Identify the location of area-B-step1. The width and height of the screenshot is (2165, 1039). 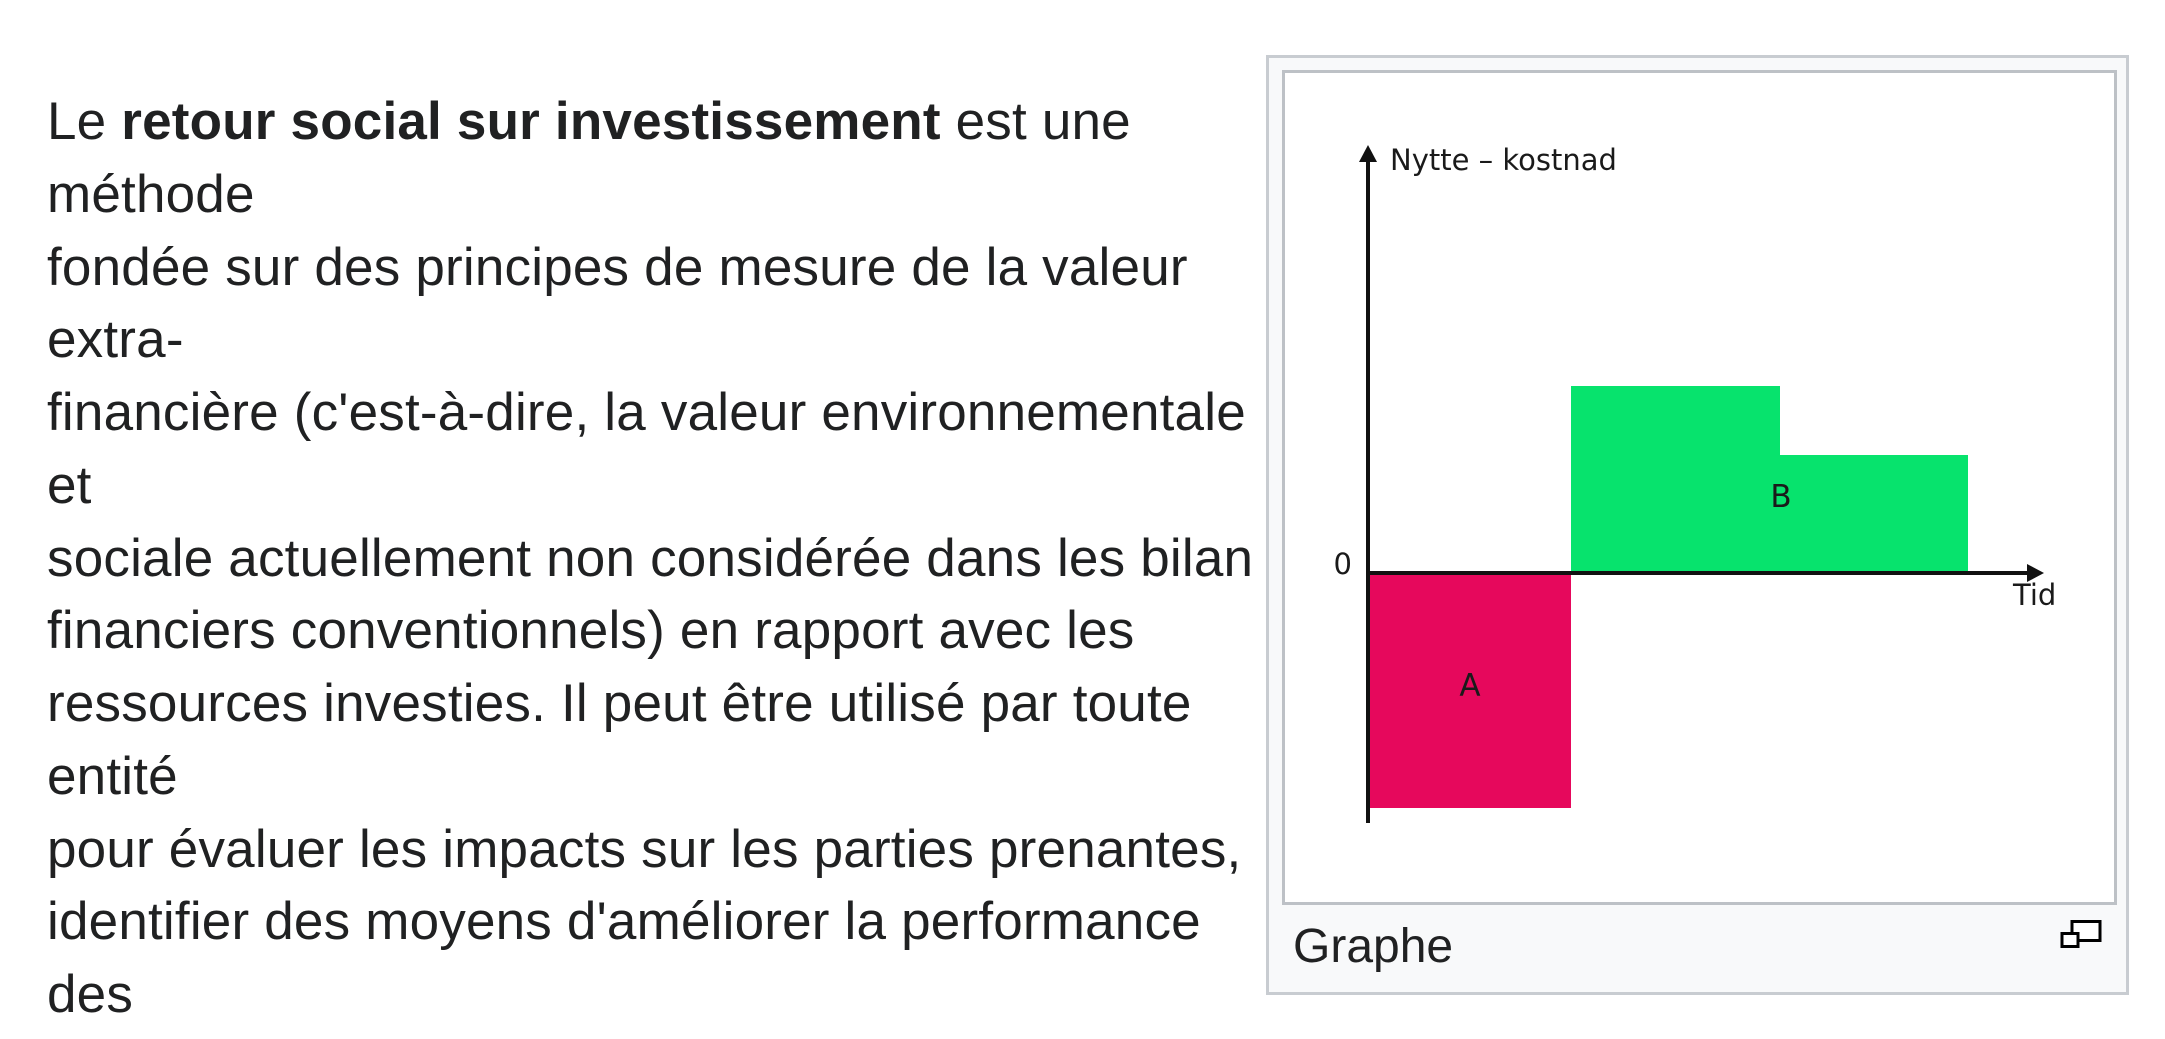
(1675, 480).